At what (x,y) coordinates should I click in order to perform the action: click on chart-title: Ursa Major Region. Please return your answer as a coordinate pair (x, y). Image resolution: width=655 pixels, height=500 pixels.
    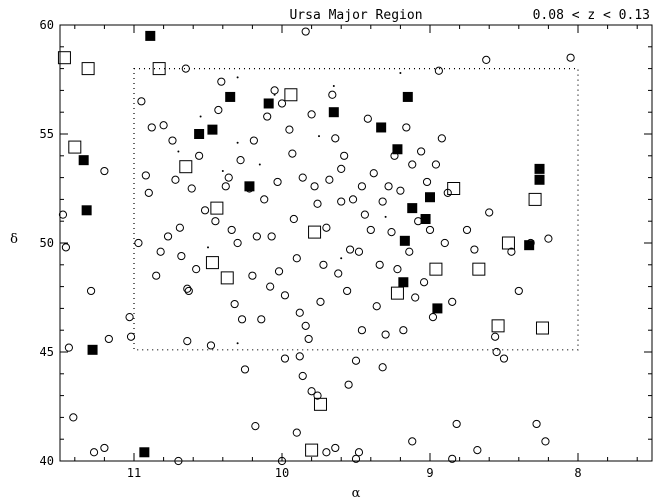
    Looking at the image, I should click on (355, 15).